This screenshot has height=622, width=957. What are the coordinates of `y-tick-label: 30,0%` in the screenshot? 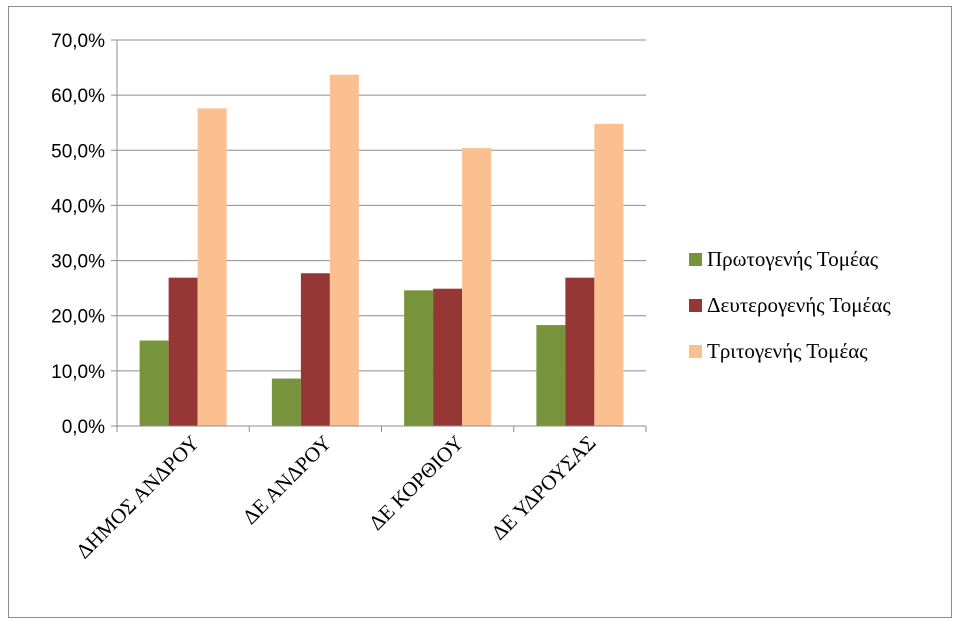 It's located at (78, 262).